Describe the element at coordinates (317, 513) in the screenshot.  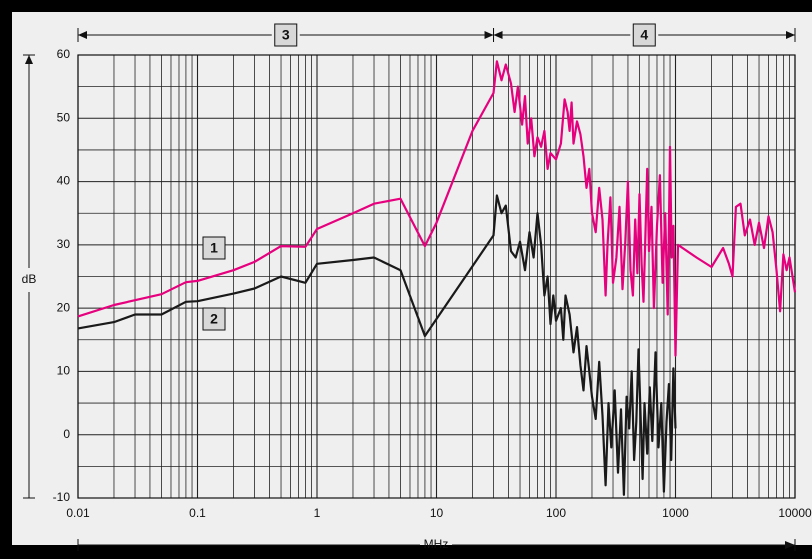
I see `x-tick-label: 1` at that location.